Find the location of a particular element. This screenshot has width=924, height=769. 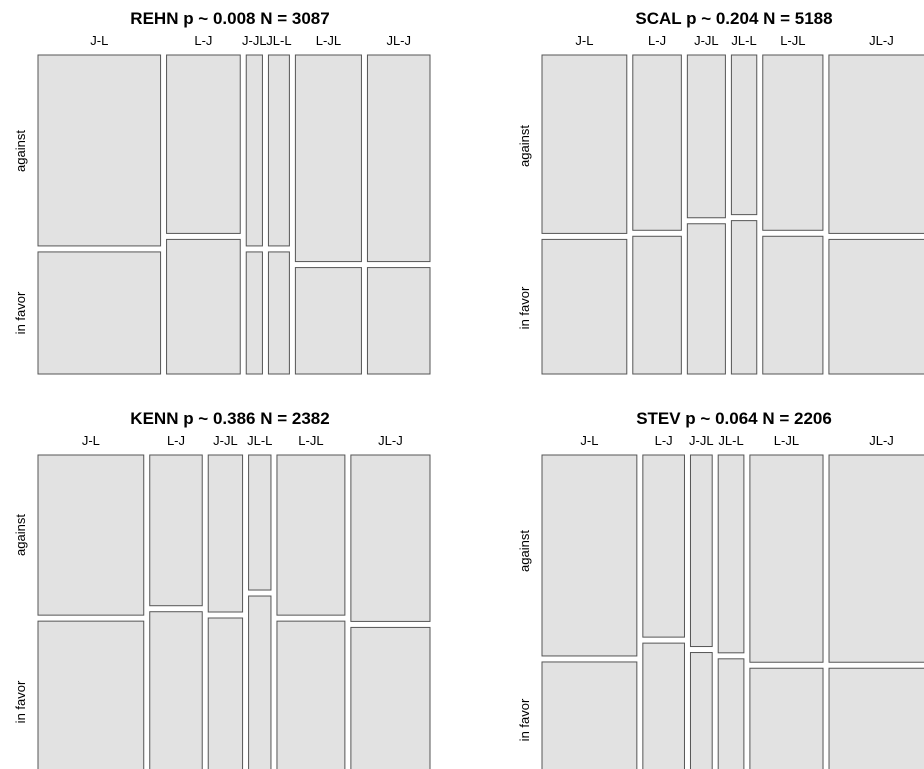

panel-title: REHN p ~ 0.008 N = 3087 is located at coordinates (229, 18).